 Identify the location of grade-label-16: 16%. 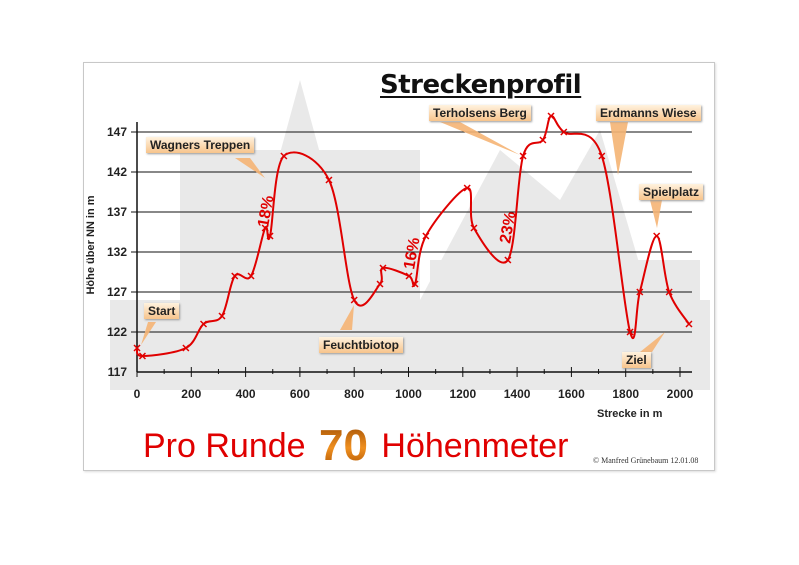
(412, 253).